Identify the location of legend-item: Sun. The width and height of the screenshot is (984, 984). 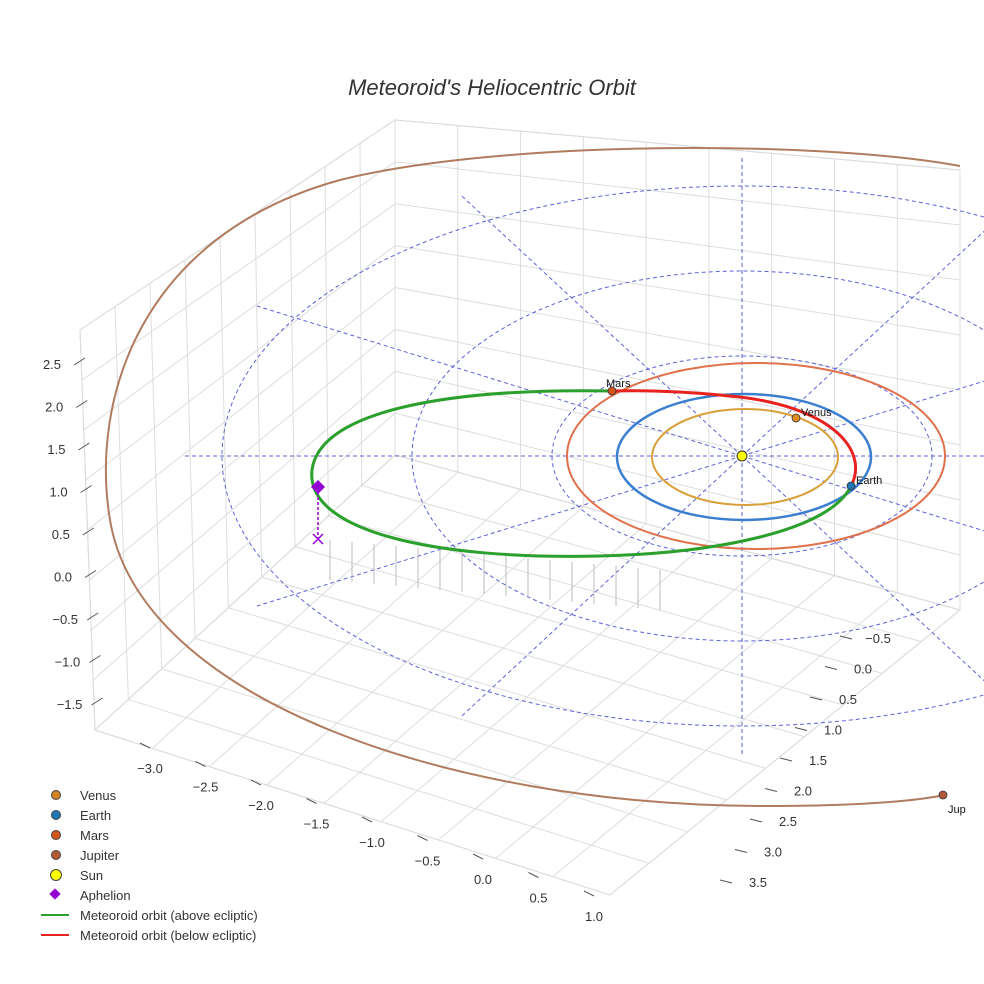
(190, 875).